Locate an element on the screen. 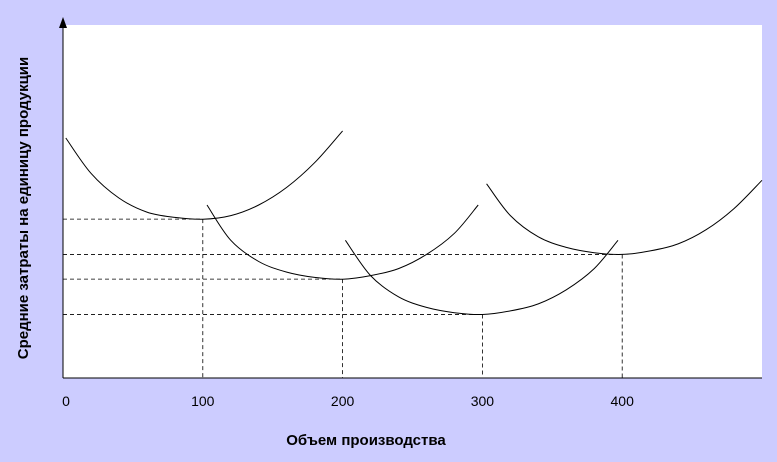  x-tick-labels: 0 100 200 300 400 is located at coordinates (348, 401).